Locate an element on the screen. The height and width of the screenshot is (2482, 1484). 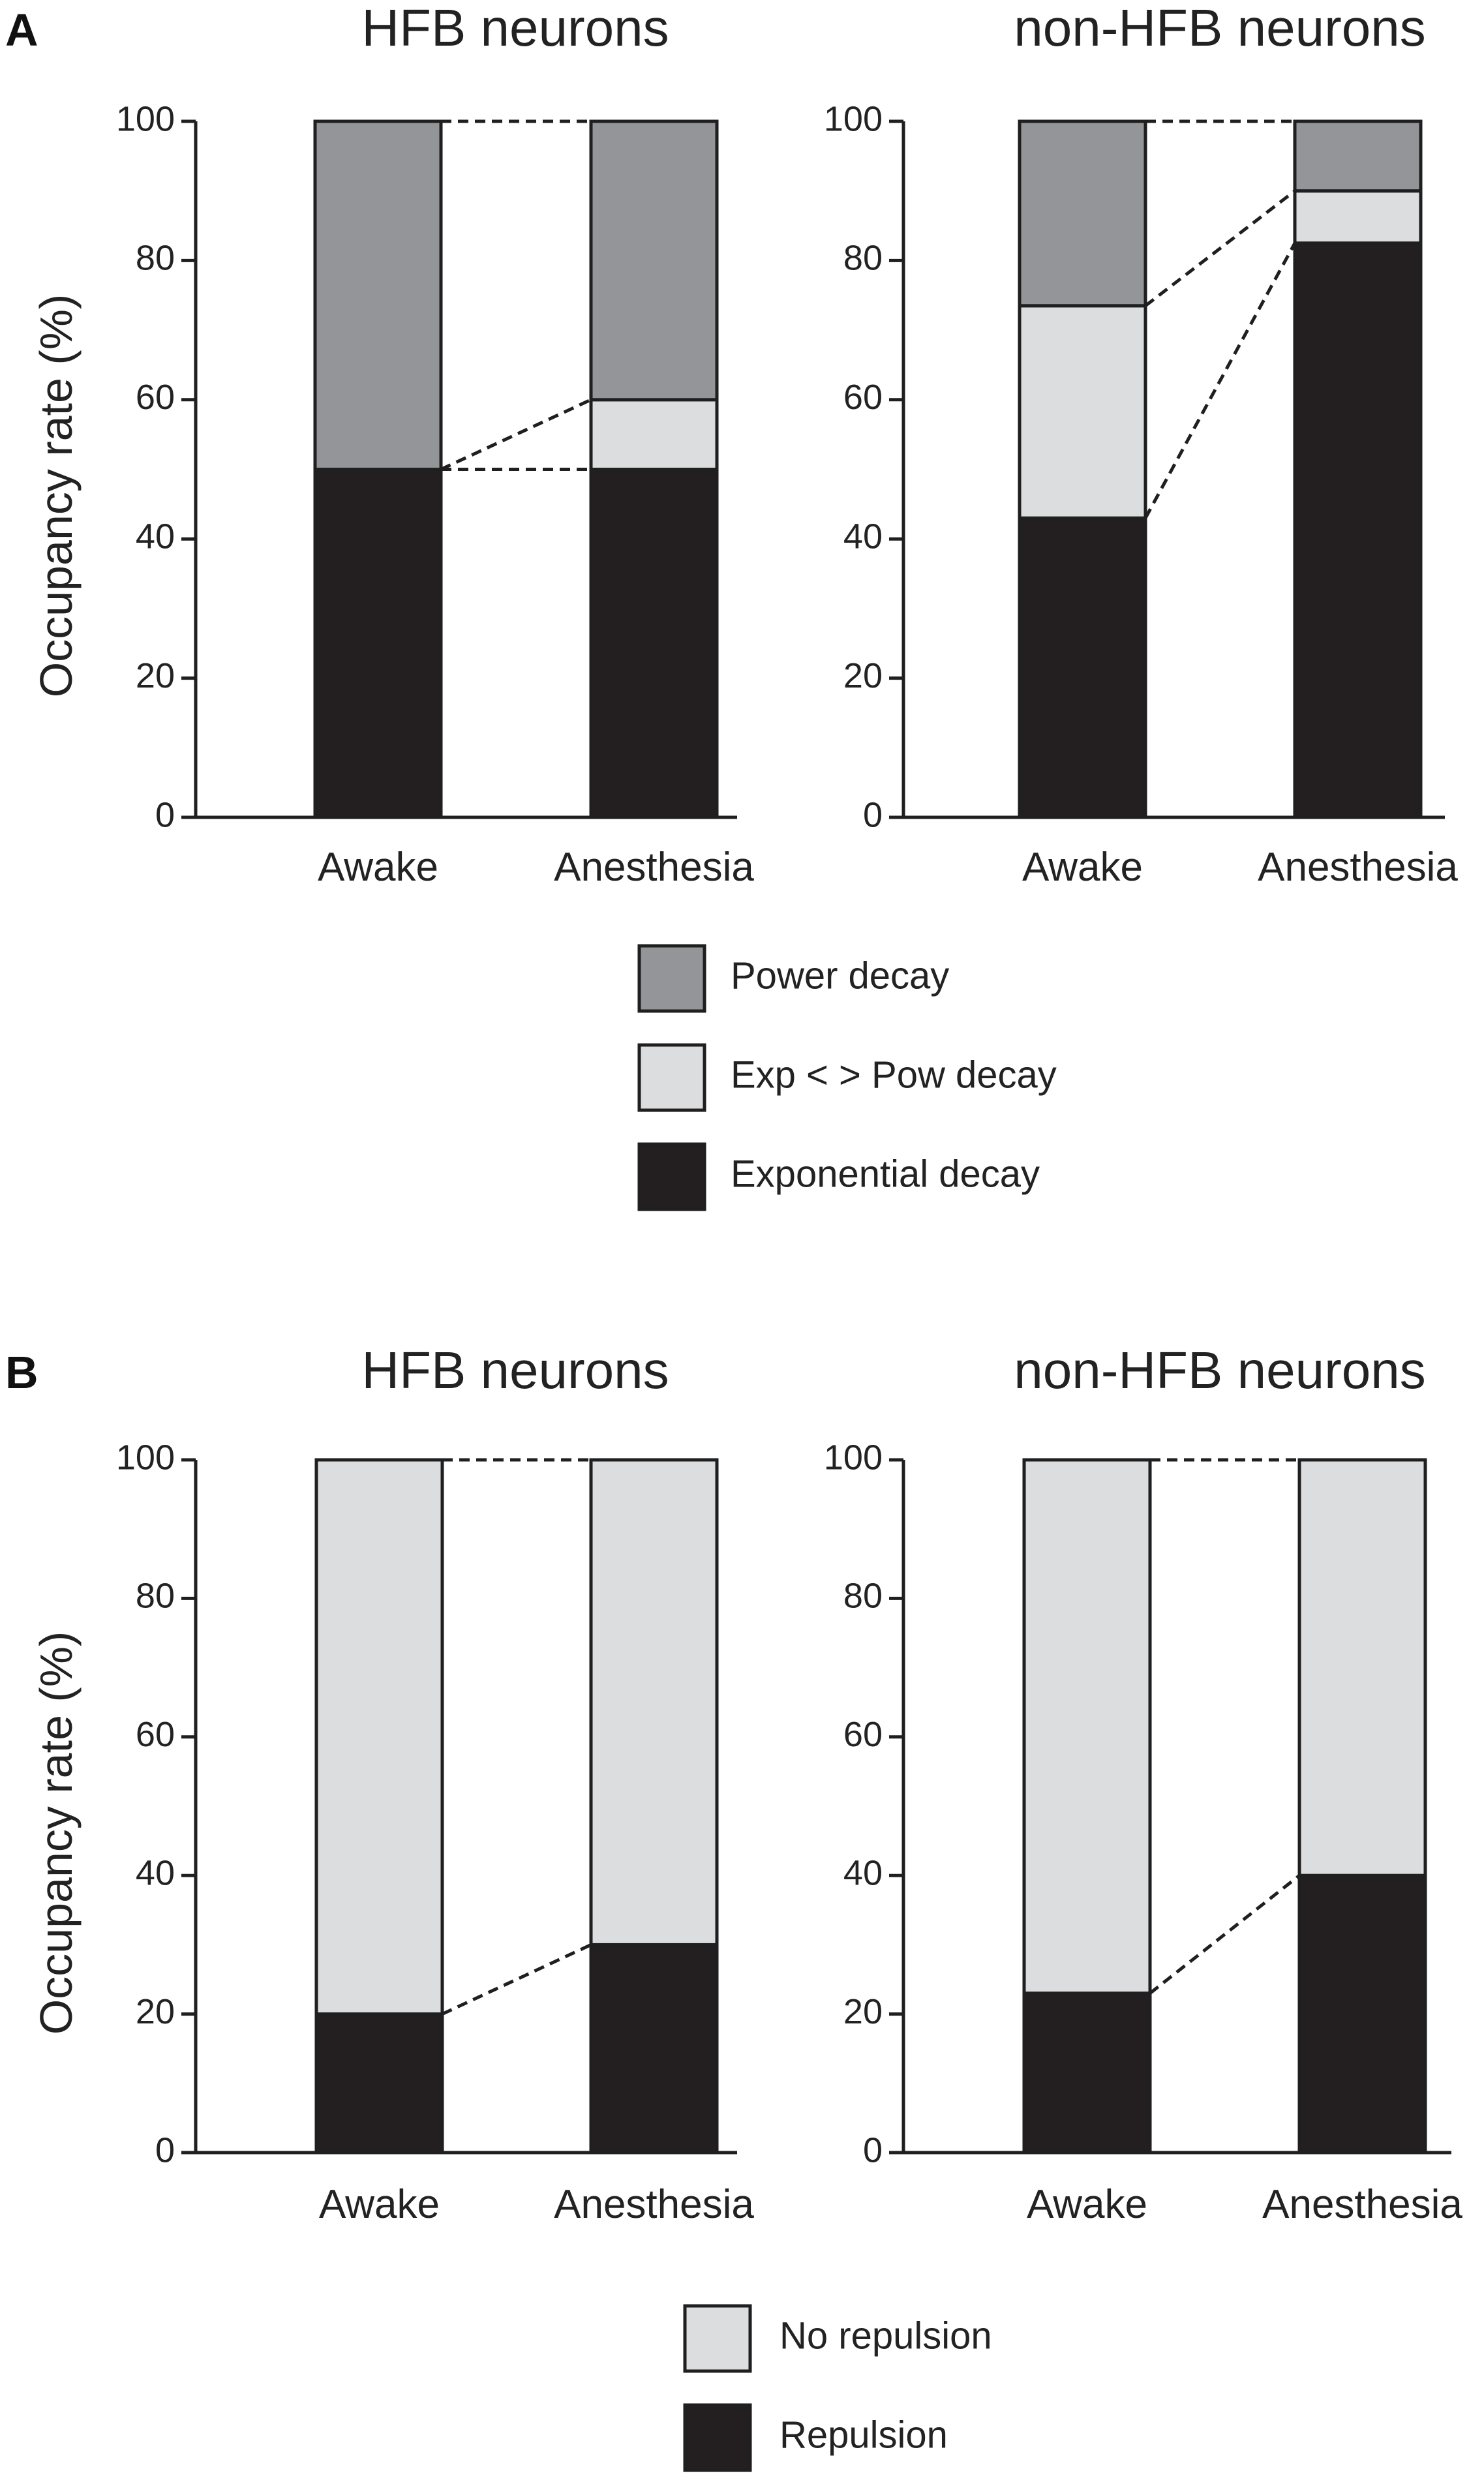
y-axis-label-a: Occupancy rate (%) is located at coordinates (56, 496).